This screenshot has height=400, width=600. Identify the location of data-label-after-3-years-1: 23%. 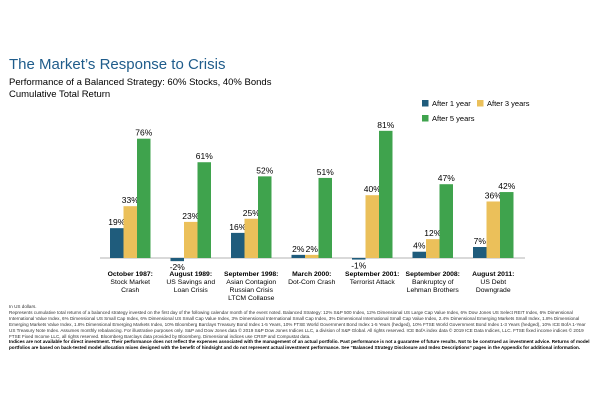
(190, 216).